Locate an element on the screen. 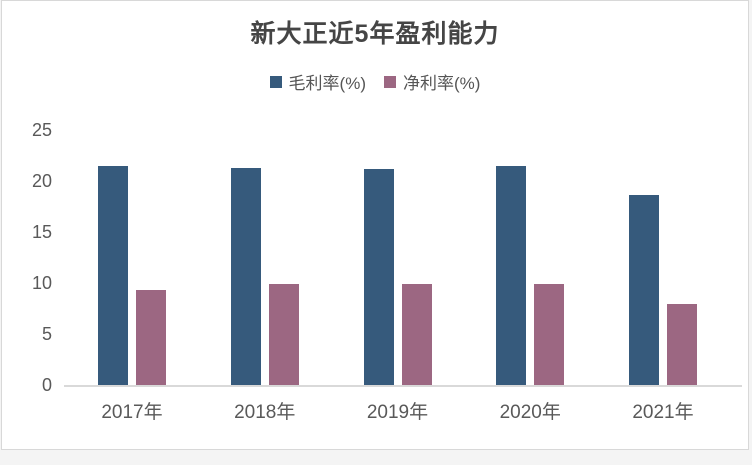 This screenshot has width=752, height=465. y-axis-tick-label: 0 is located at coordinates (46, 385).